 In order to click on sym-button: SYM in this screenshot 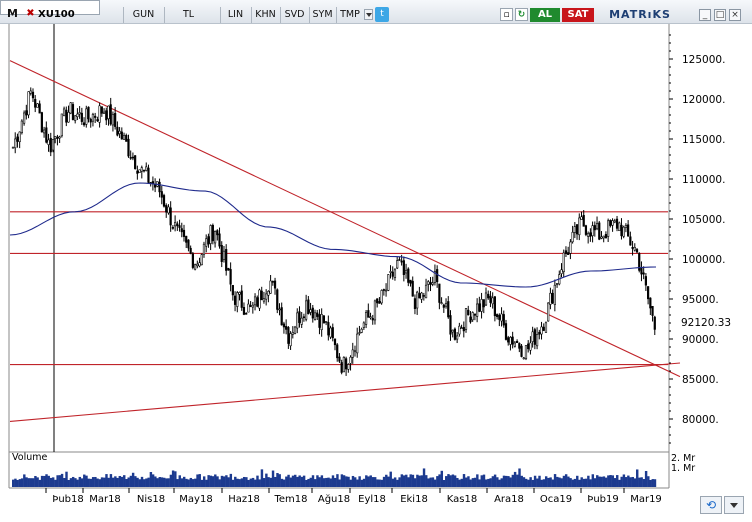, I will do `click(322, 15)`.